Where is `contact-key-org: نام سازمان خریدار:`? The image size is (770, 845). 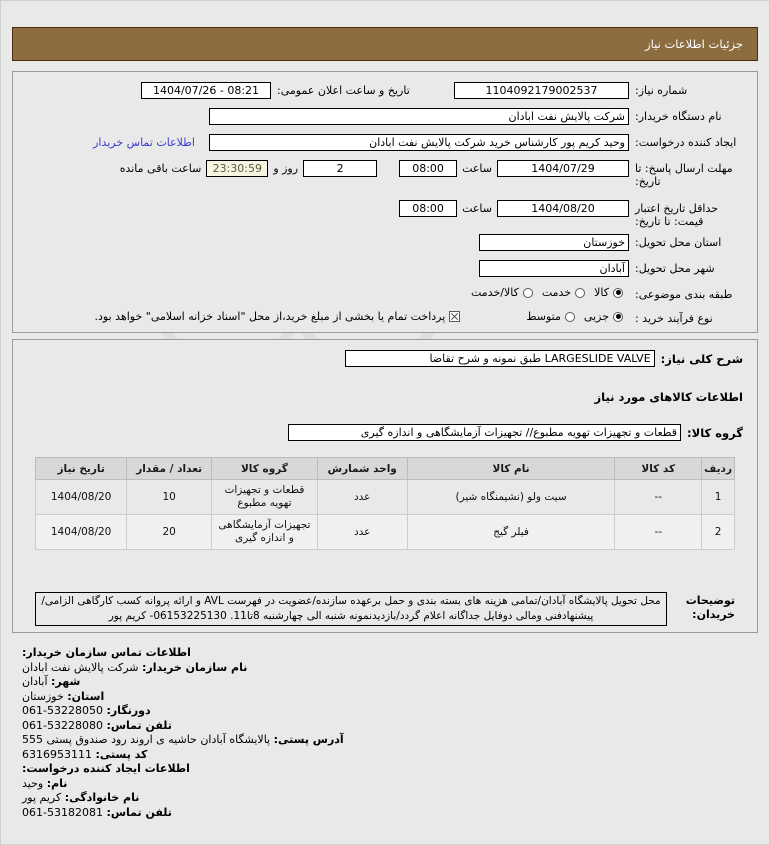 contact-key-org: نام سازمان خریدار: is located at coordinates (195, 667).